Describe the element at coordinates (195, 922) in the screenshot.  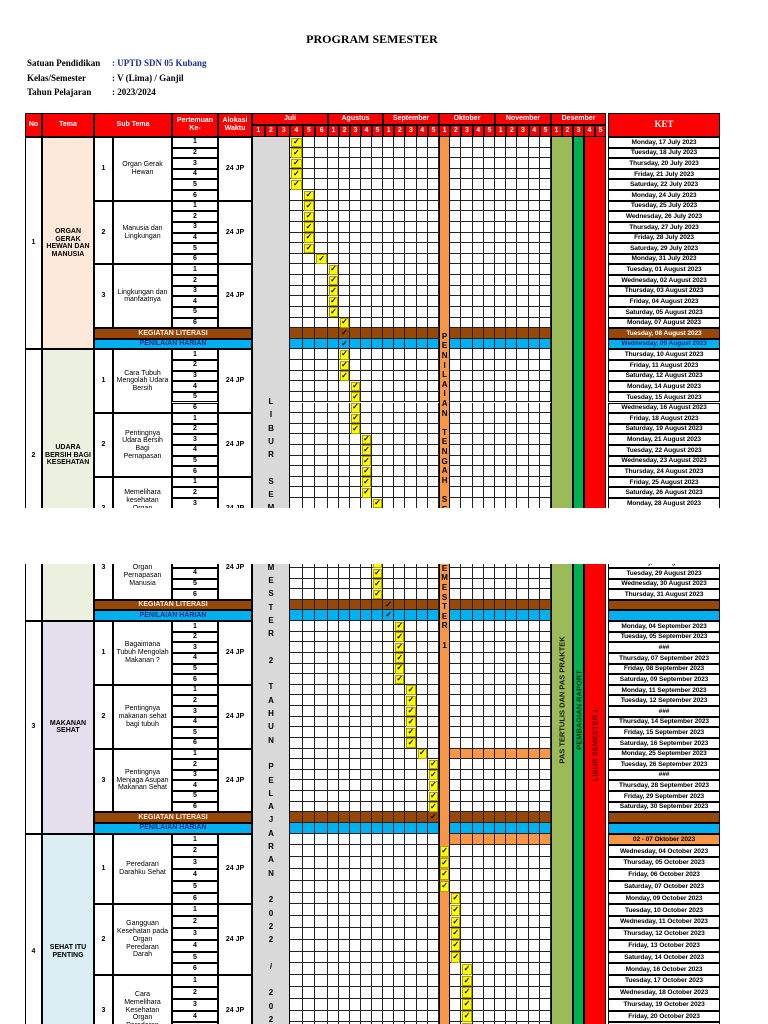
I see `pertemuan-number: 2` at that location.